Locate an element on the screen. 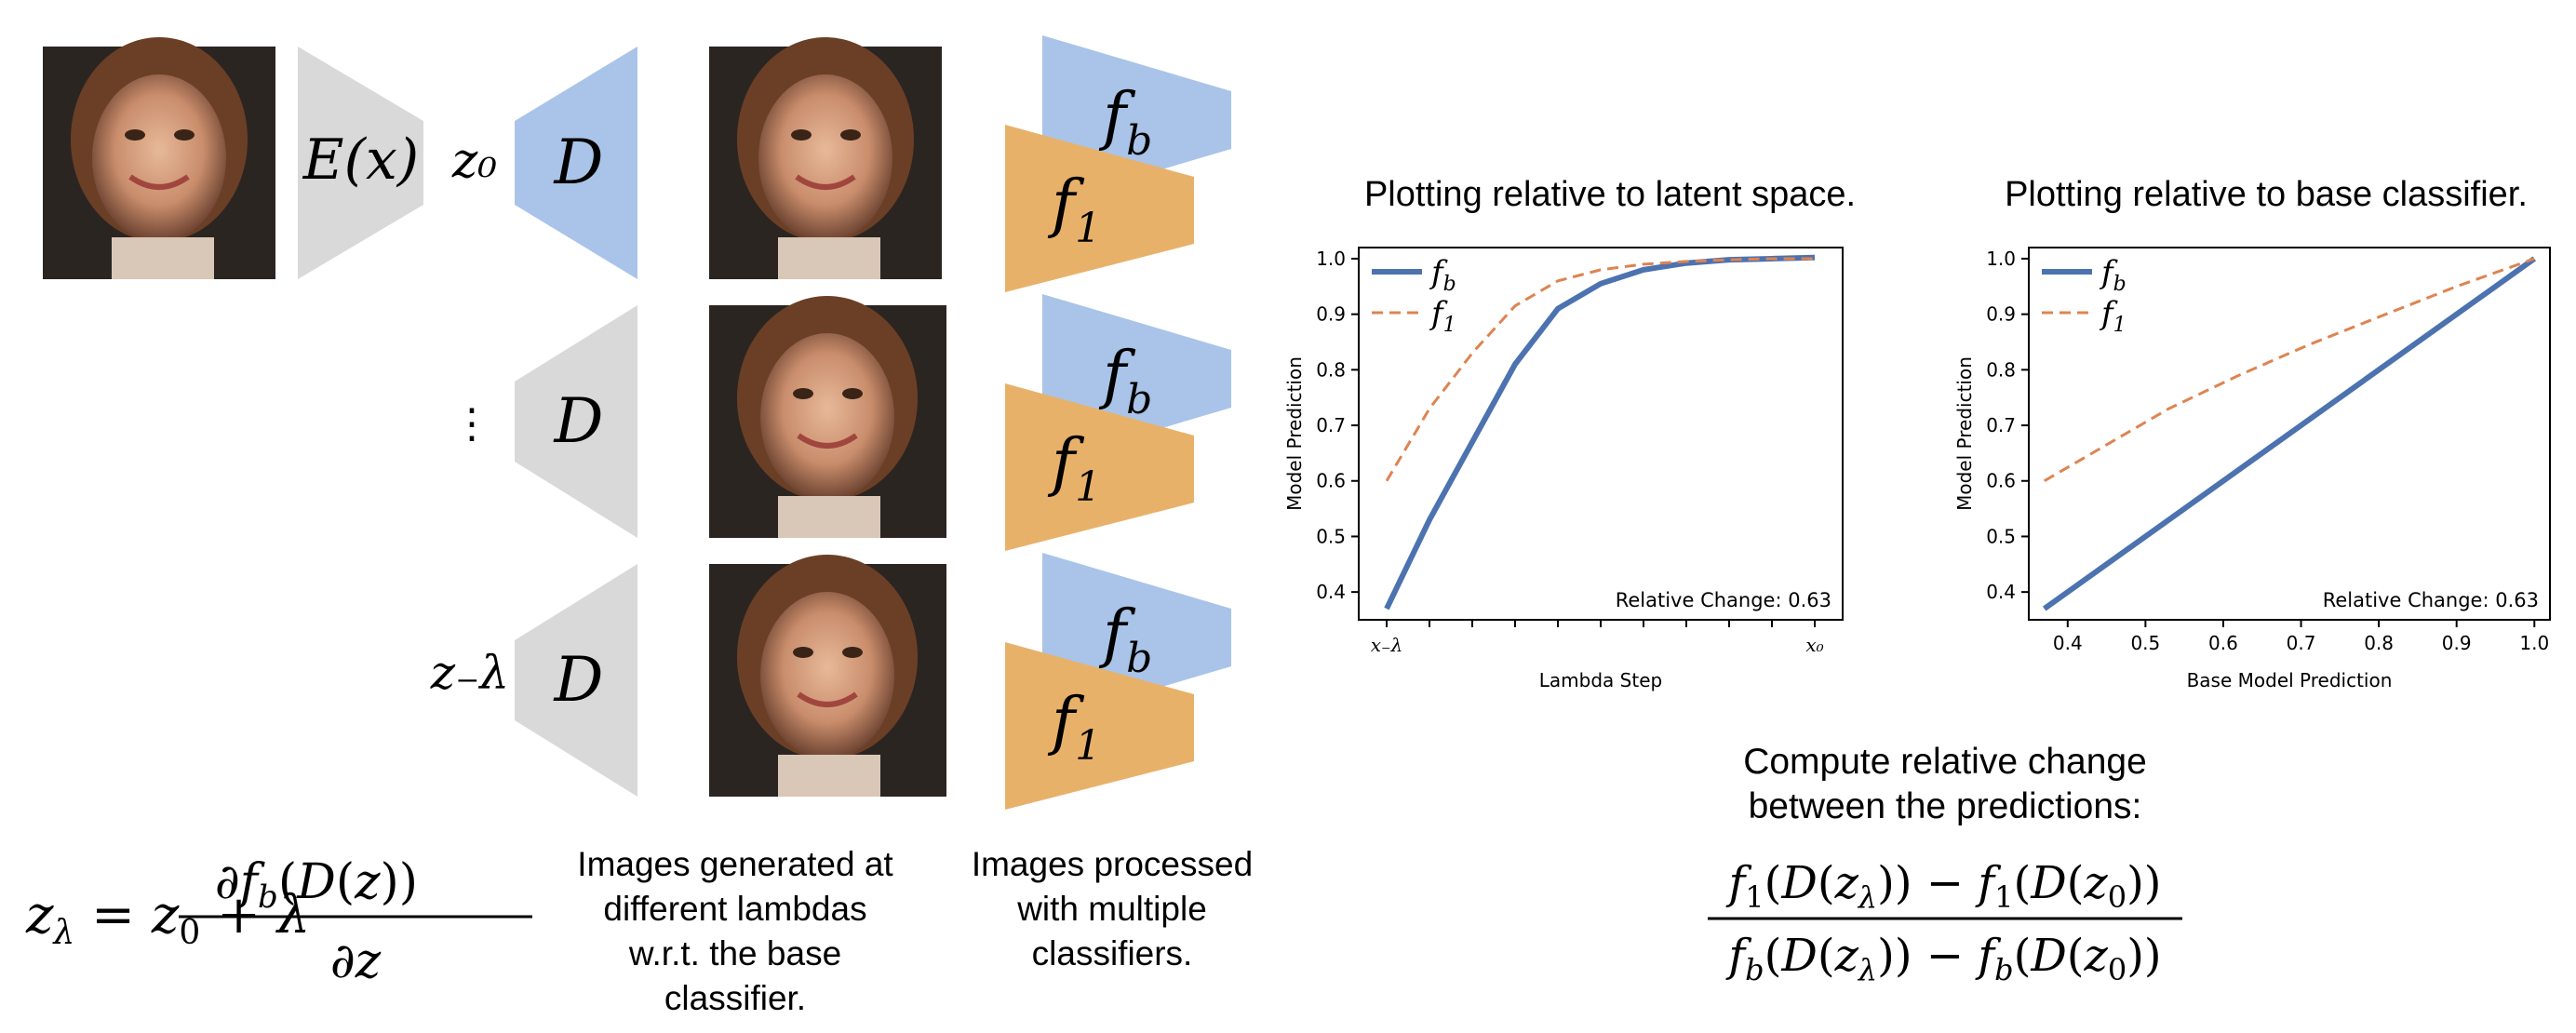  x-tick-label: 0.9 is located at coordinates (2457, 643).